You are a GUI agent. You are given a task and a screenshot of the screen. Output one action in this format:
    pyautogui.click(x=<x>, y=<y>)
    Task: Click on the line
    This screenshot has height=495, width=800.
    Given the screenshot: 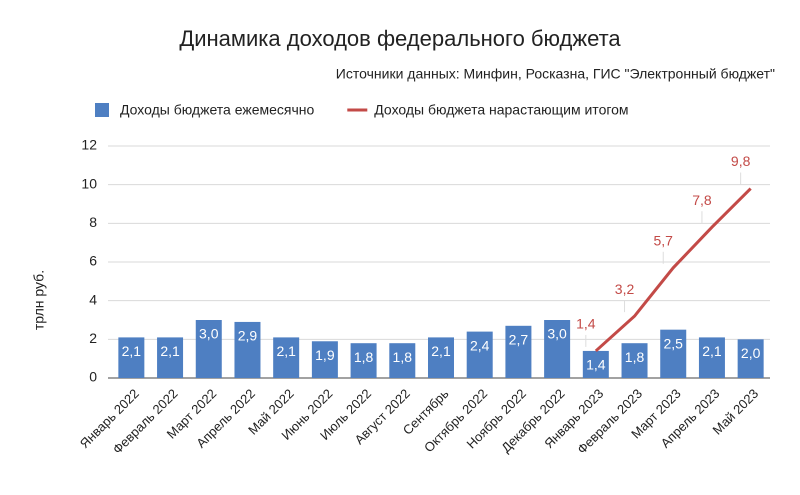 What is the action you would take?
    pyautogui.click(x=673, y=270)
    